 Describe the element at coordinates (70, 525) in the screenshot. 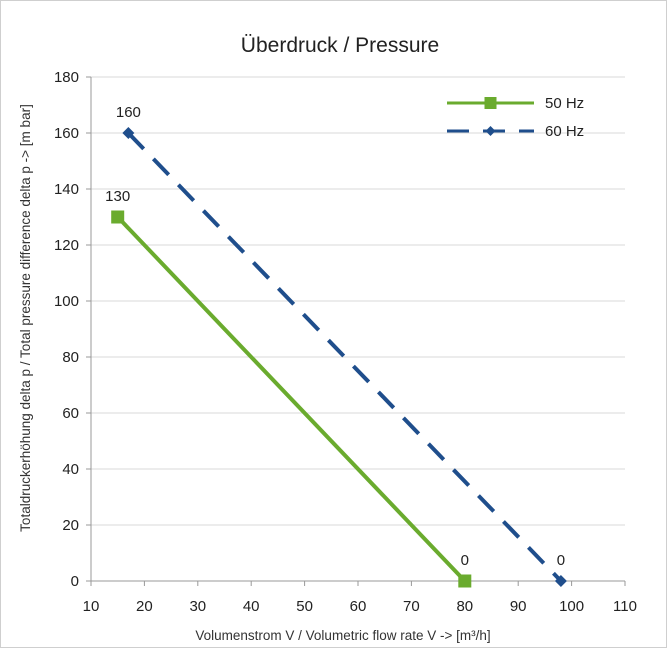

I see `y-tick-label: 20` at that location.